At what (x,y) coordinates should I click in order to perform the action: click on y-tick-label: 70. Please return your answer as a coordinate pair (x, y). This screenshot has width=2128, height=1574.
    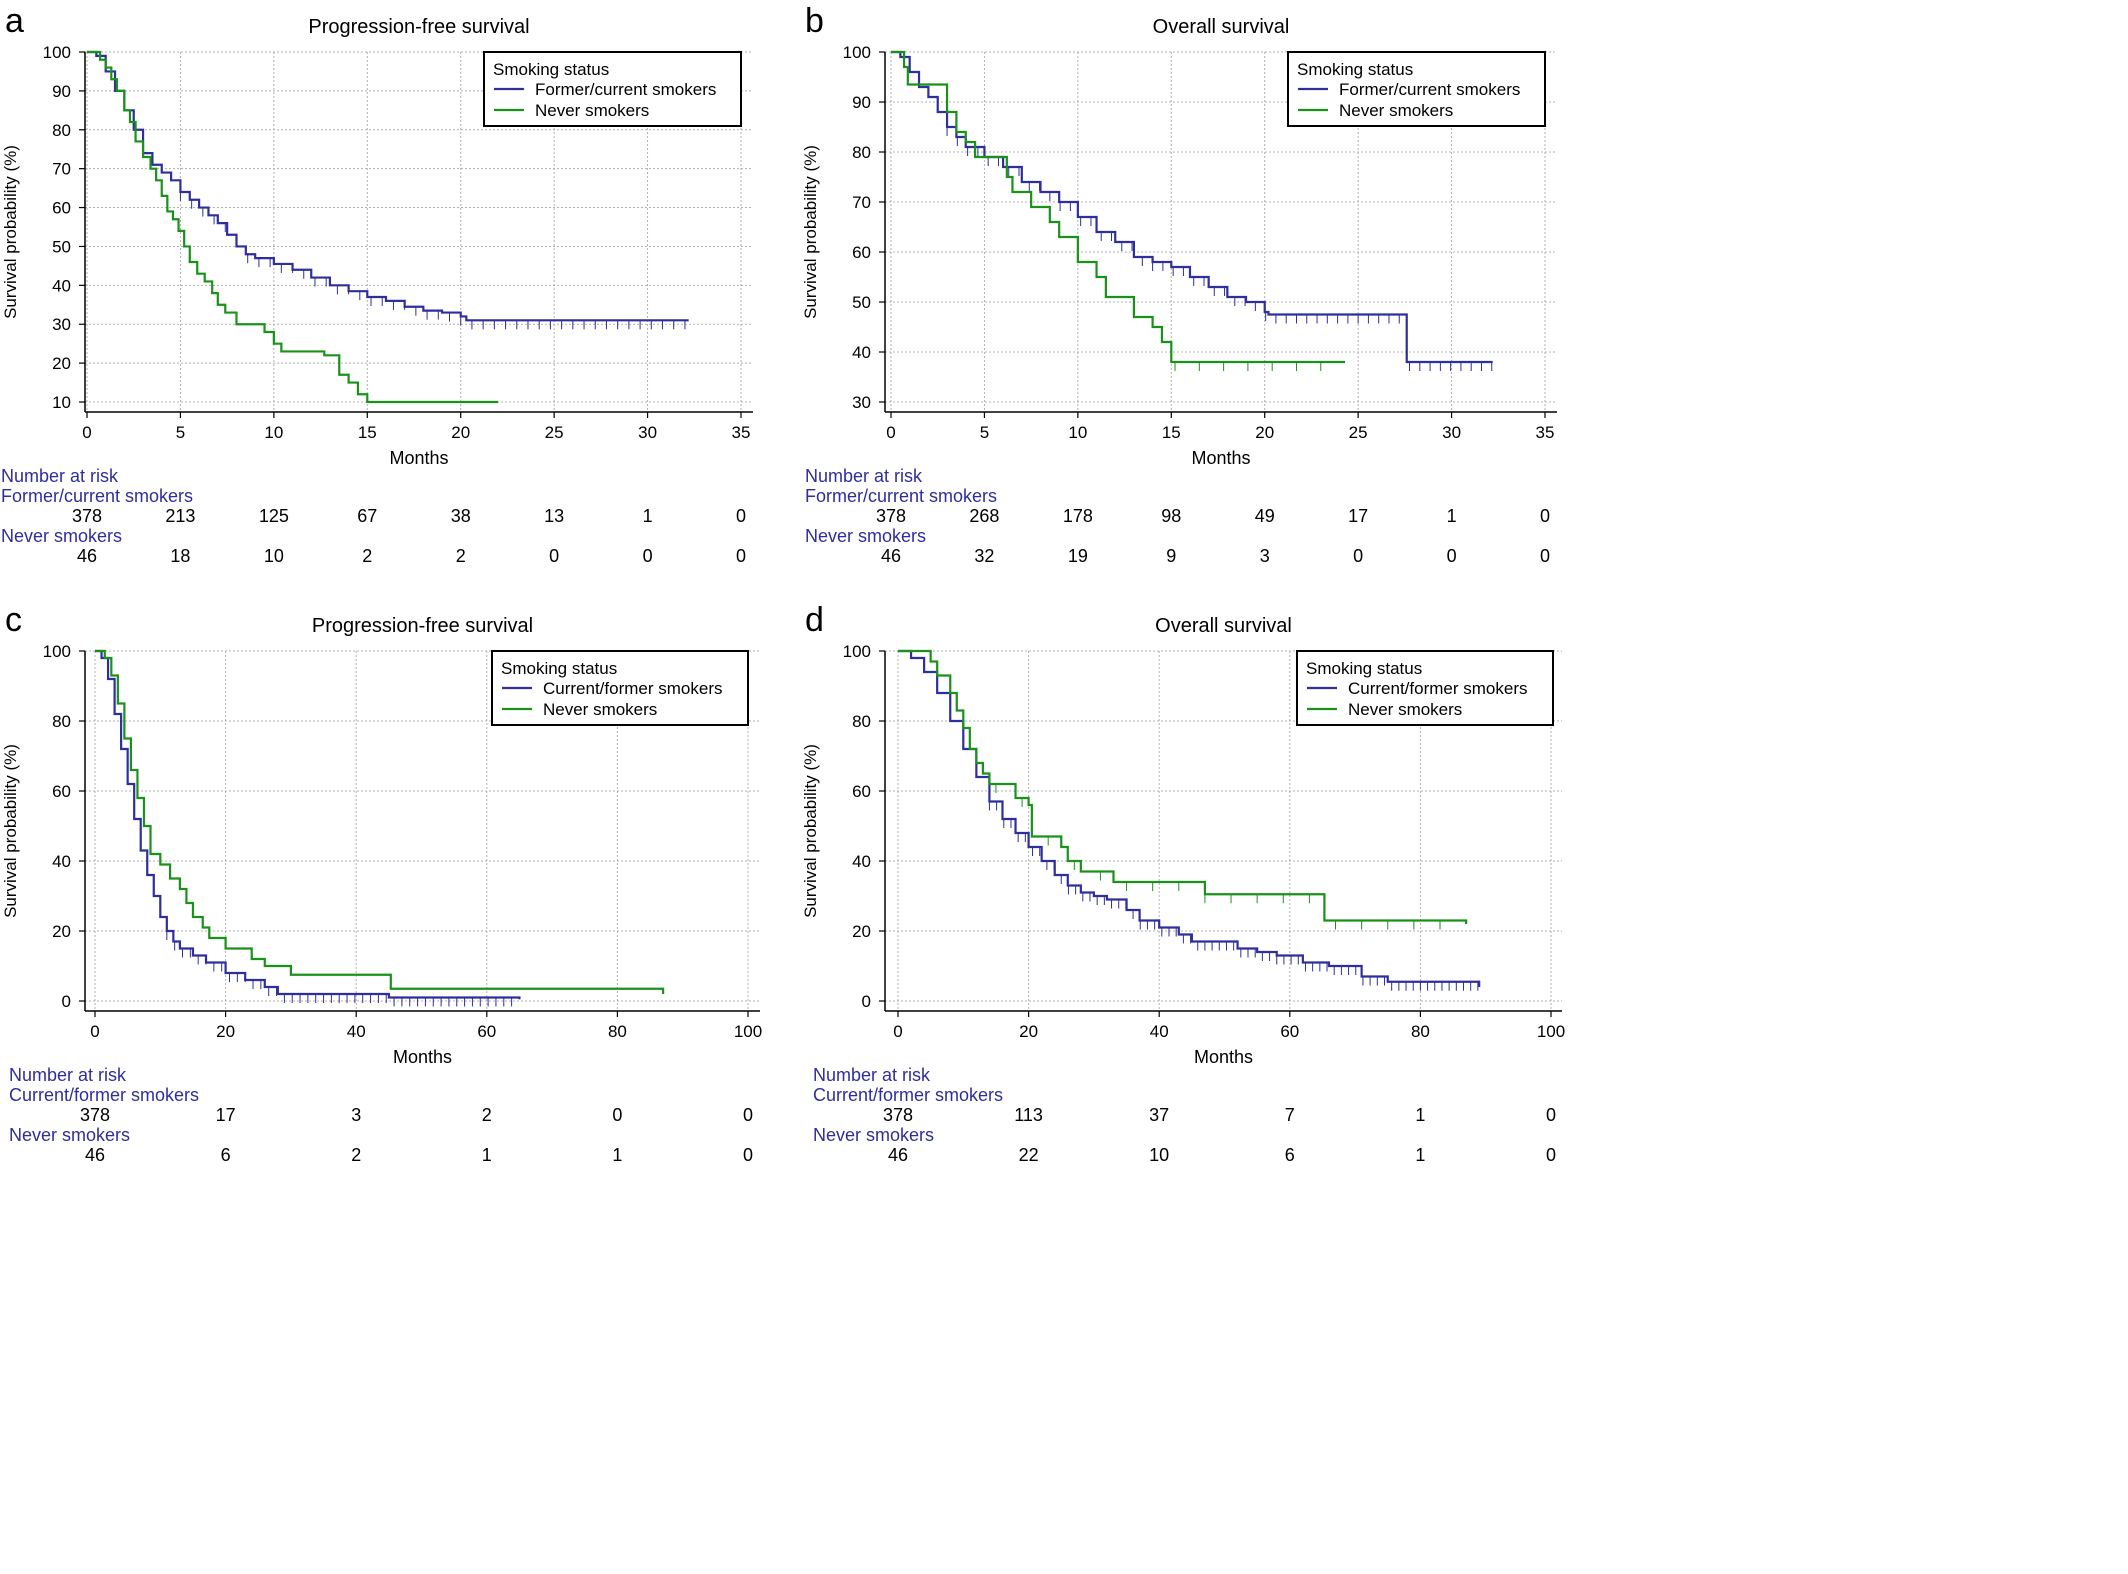
    Looking at the image, I should click on (61, 169).